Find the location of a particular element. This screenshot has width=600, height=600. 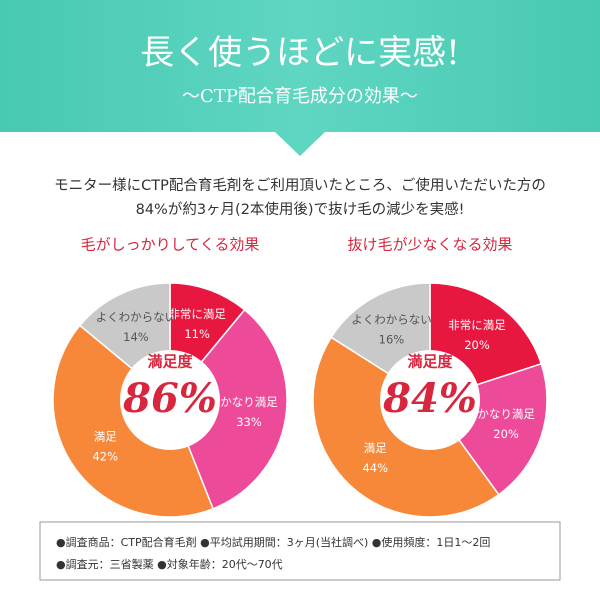

chart-title: 抜け毛が少なくなる効果 is located at coordinates (429, 245).